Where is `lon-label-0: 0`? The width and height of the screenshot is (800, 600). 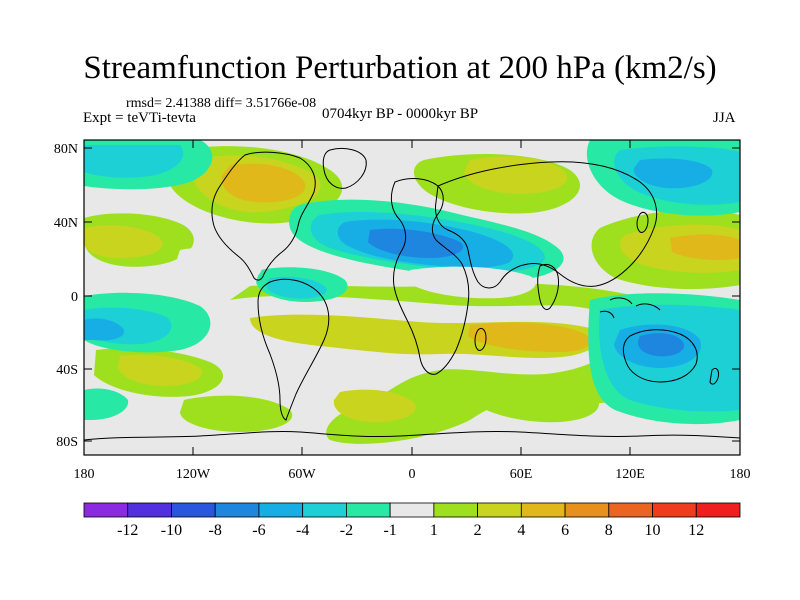
lon-label-0: 0 is located at coordinates (412, 474).